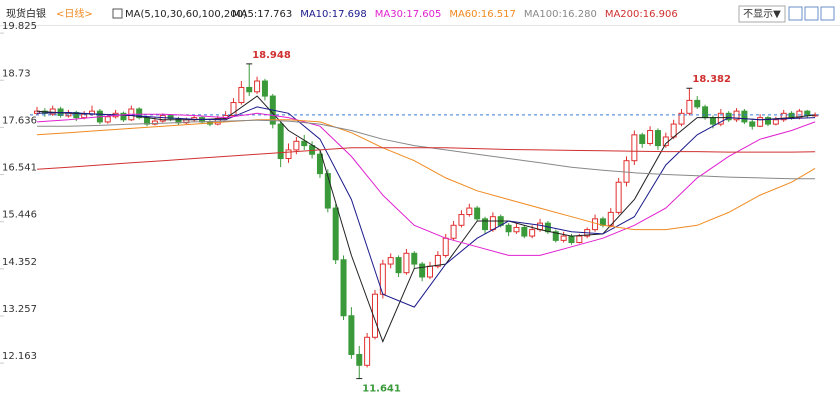  What do you see at coordinates (408, 14) in the screenshot?
I see `legend-entry: MA30:17.605` at bounding box center [408, 14].